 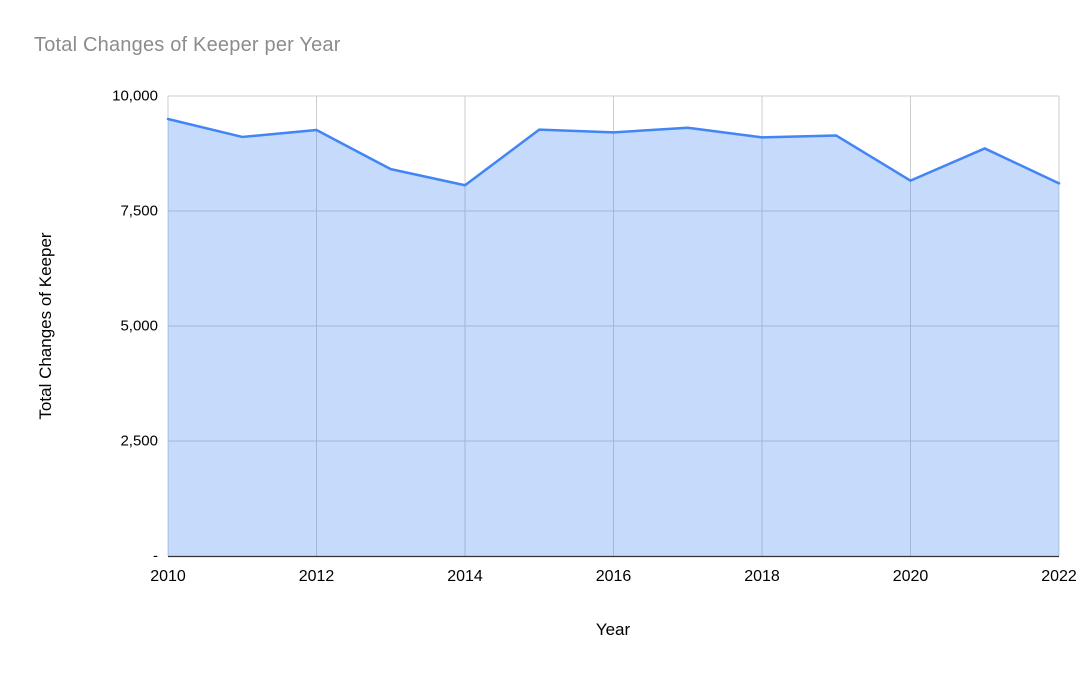 I want to click on x-tick-label: 2020, so click(x=910, y=576).